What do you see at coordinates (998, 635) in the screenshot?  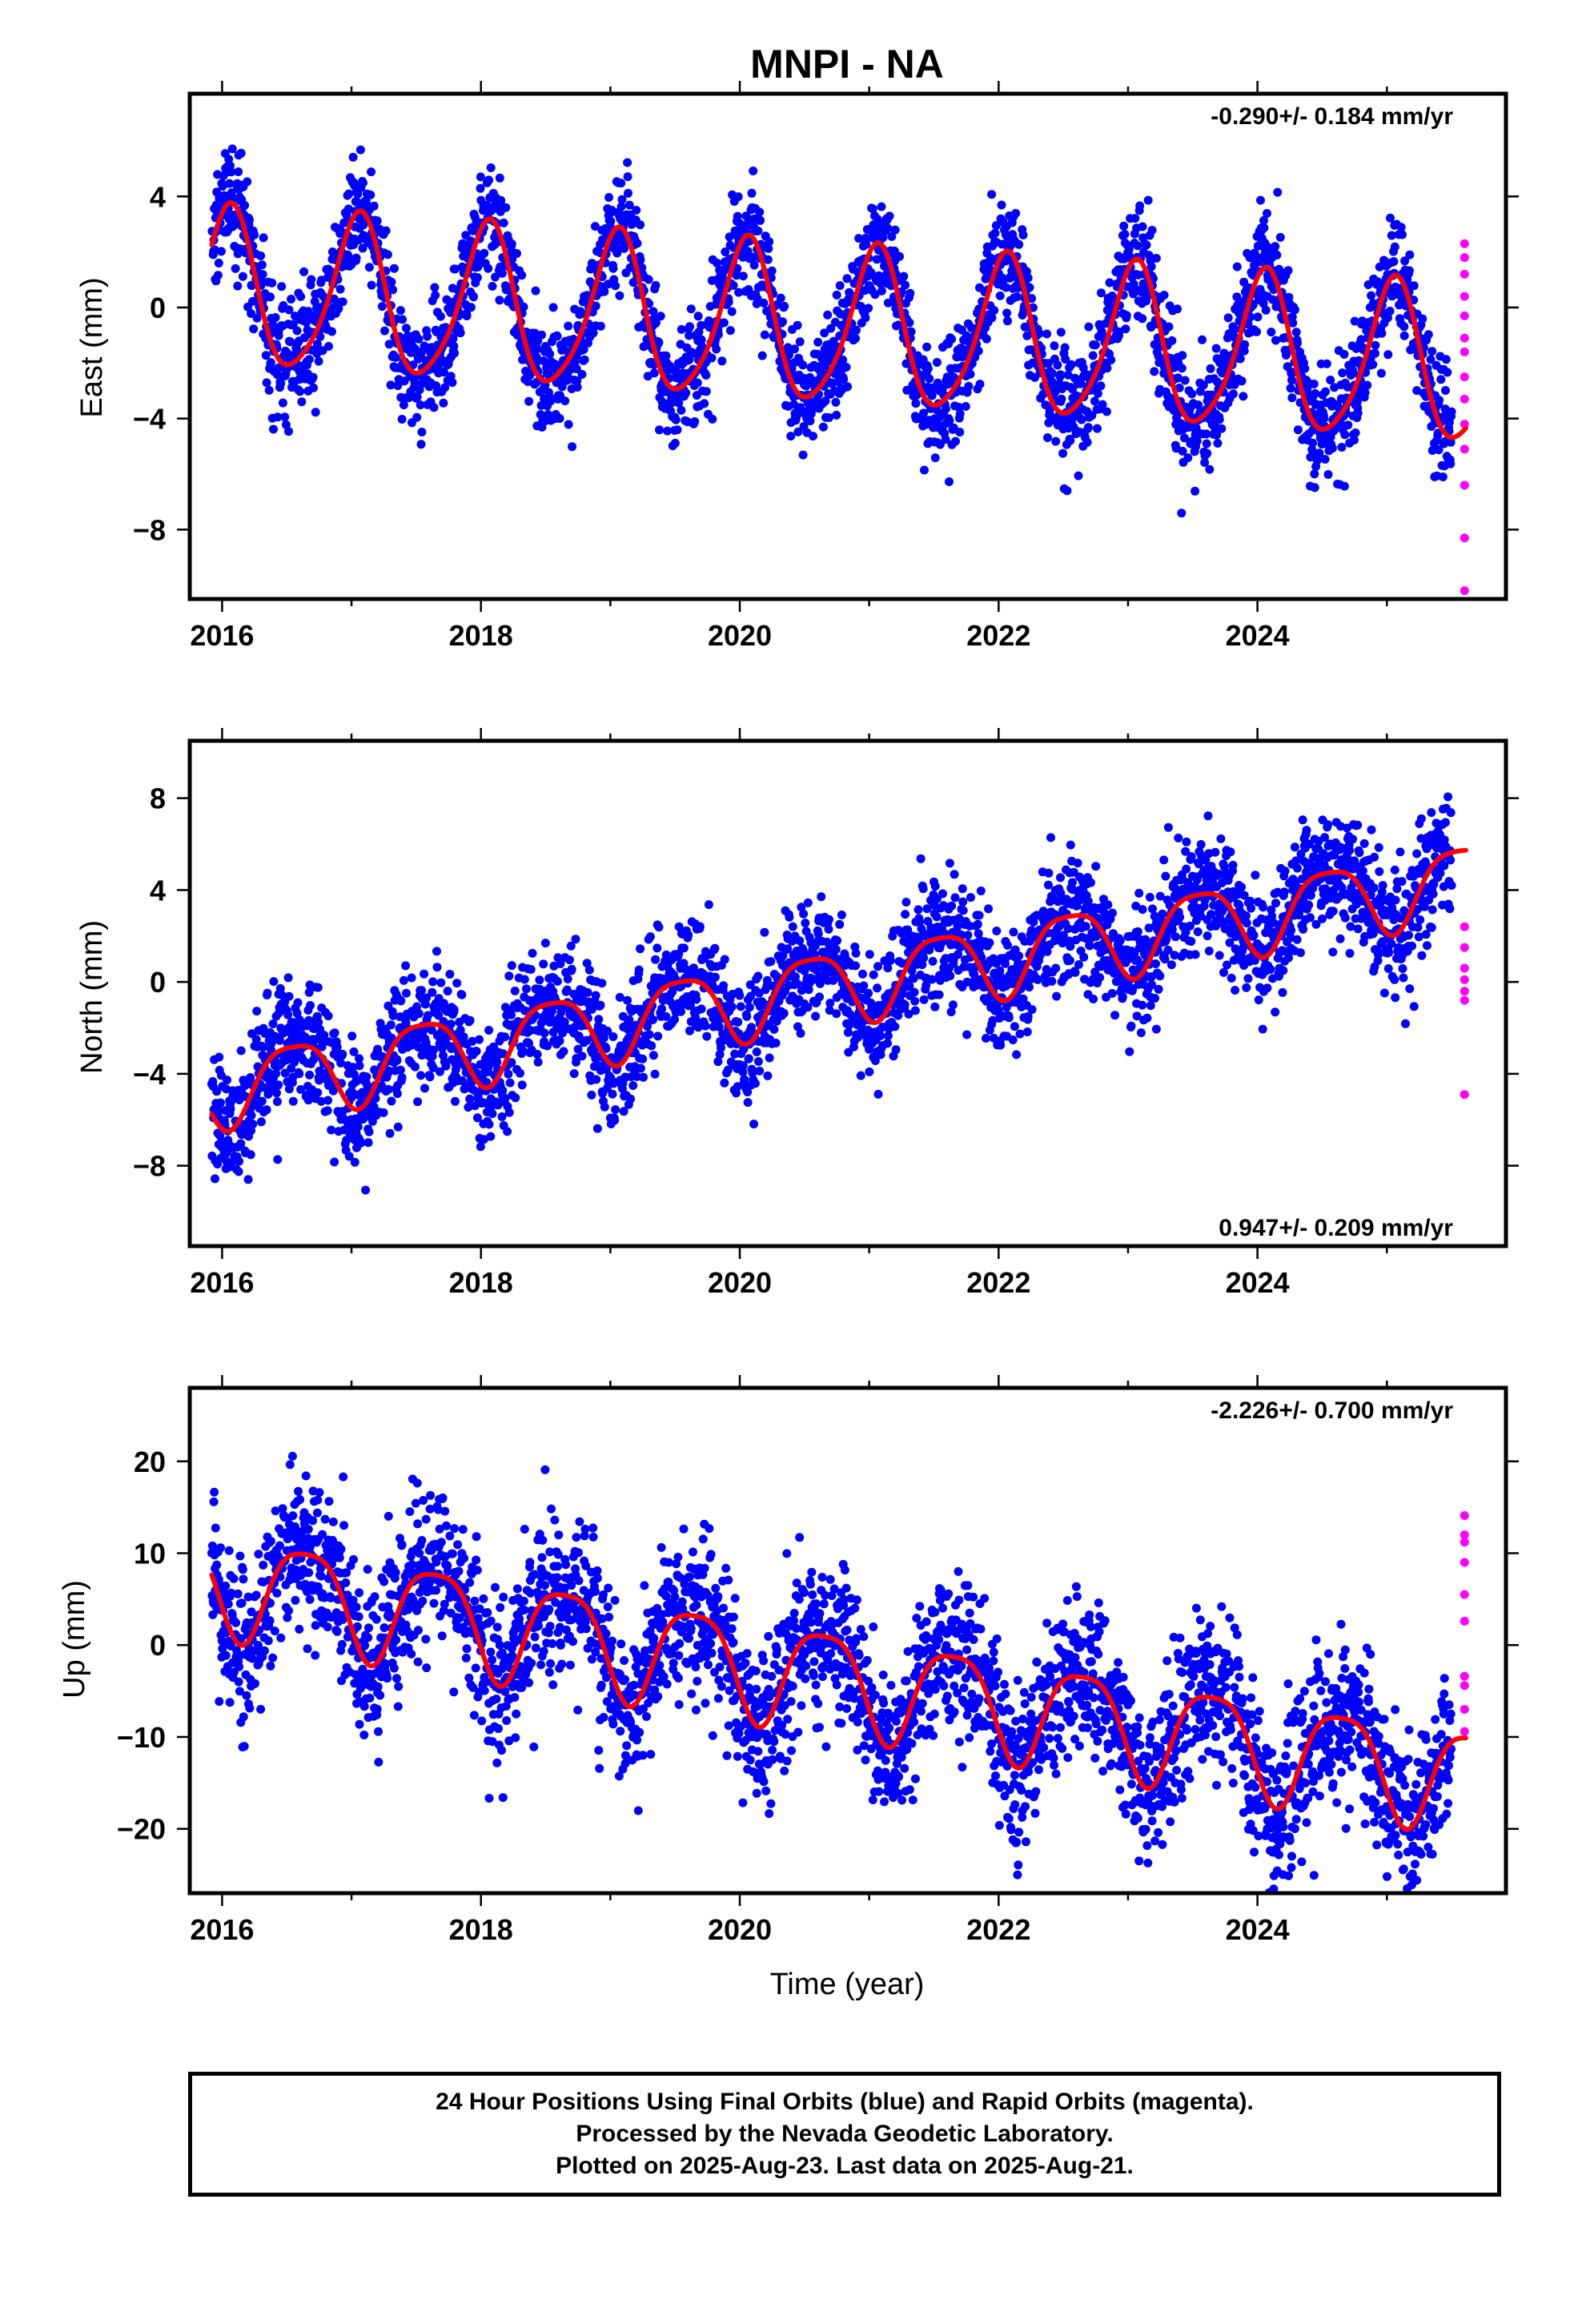 I see `east-x-tick-label: 2022` at bounding box center [998, 635].